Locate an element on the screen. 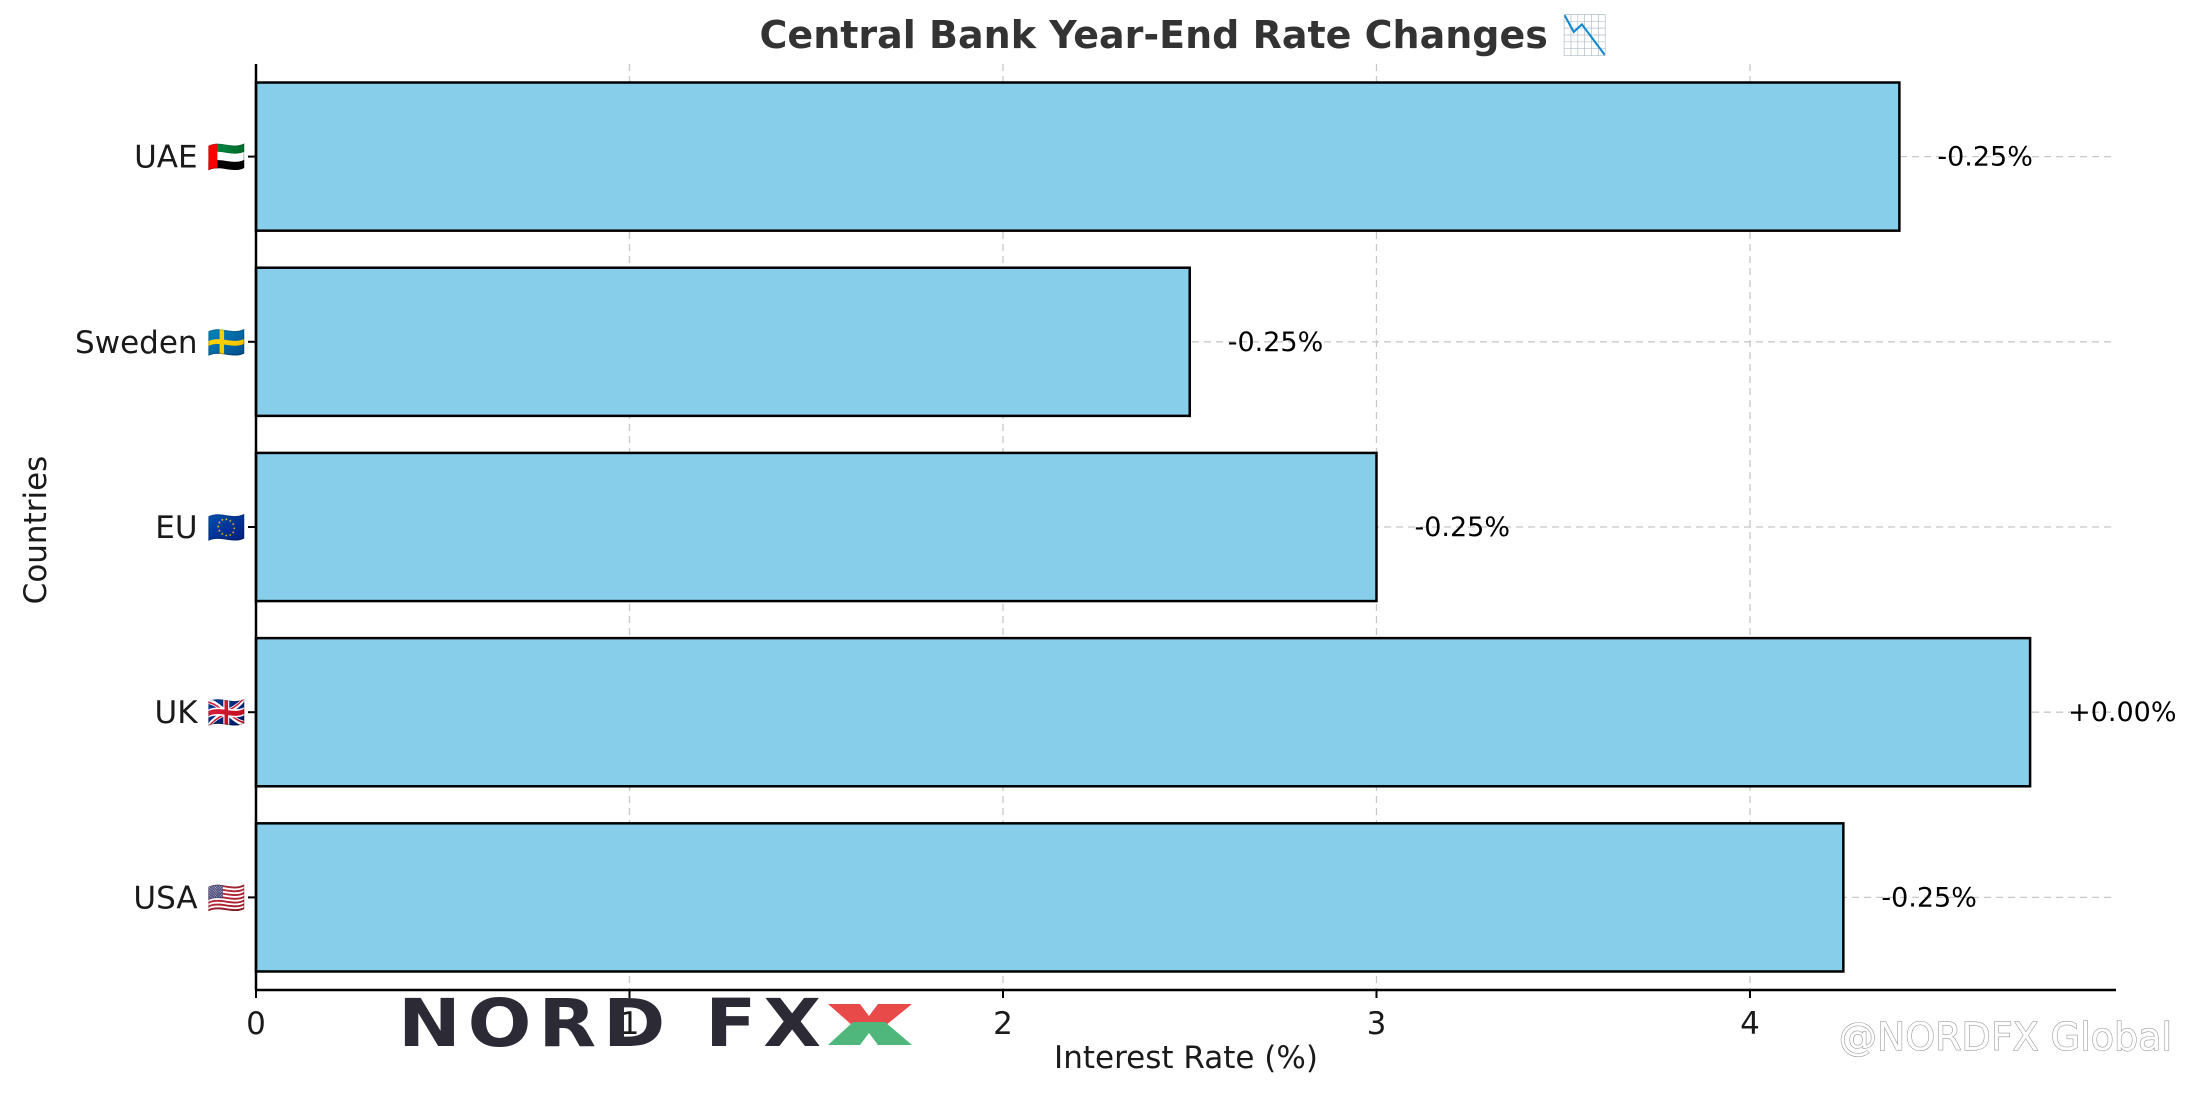 This screenshot has width=2196, height=1097. nordfx-logo: NORD FX is located at coordinates (655, 1023).